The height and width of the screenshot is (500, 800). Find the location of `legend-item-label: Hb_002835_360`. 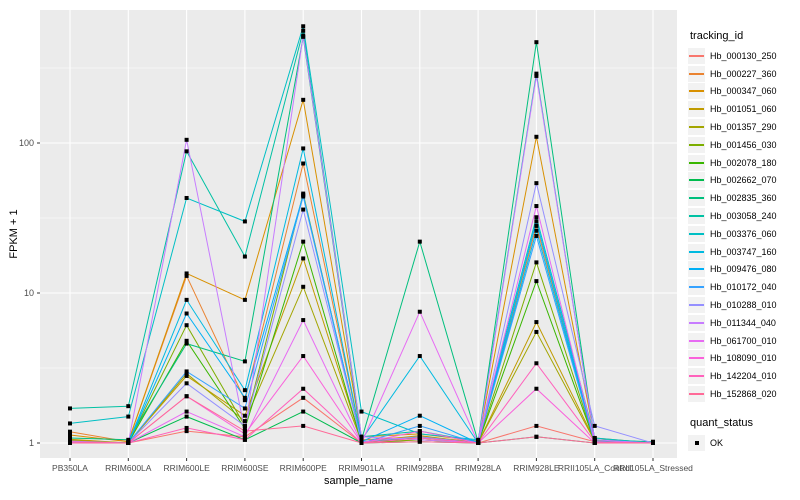

legend-item-label: Hb_002835_360 is located at coordinates (743, 198).